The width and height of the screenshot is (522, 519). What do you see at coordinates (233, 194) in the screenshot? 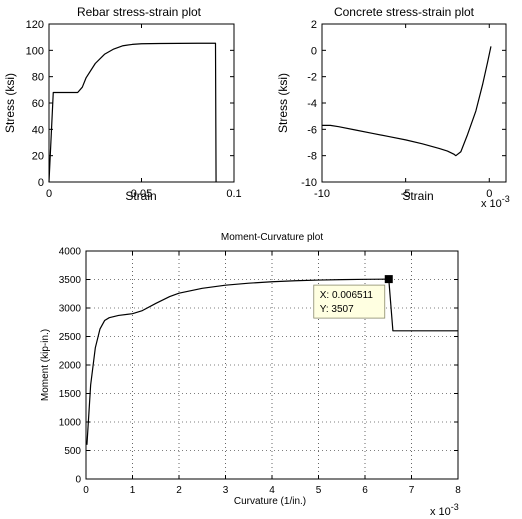
I see `rebar-x-tick-label: 0.1` at bounding box center [233, 194].